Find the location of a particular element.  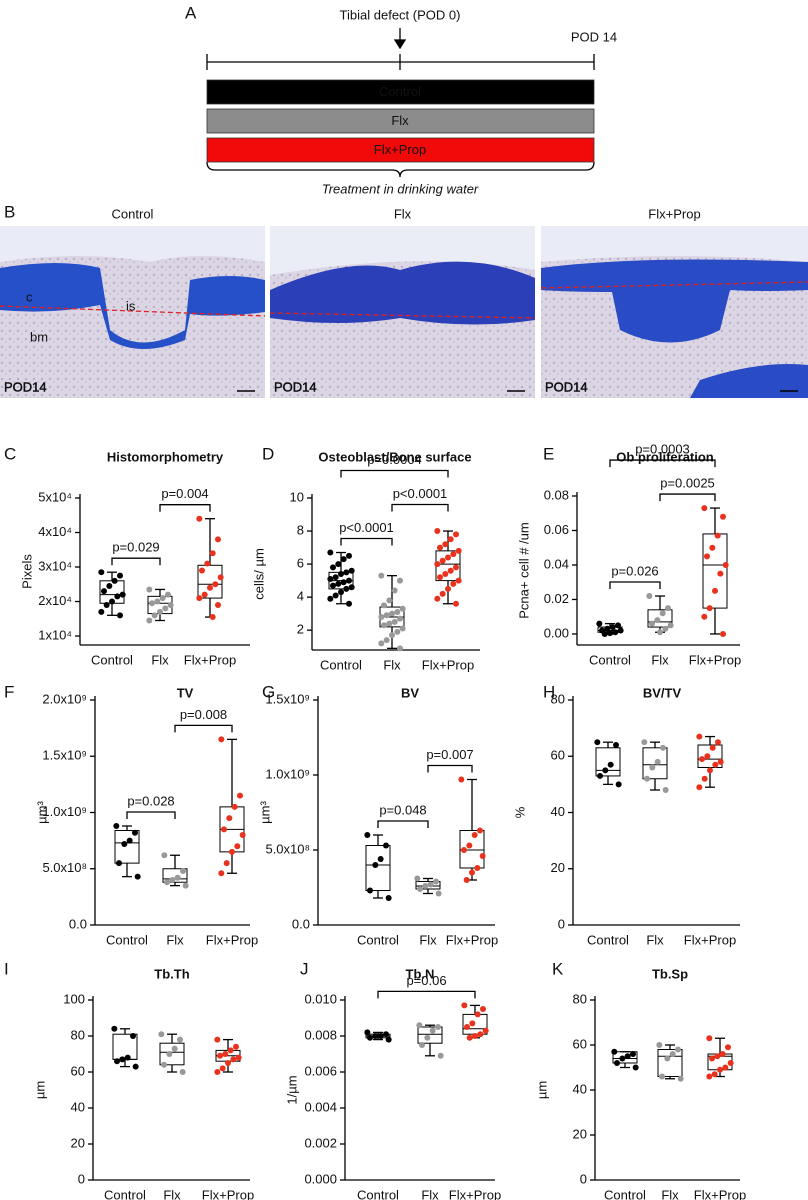

end-label: POD 14 is located at coordinates (594, 36).